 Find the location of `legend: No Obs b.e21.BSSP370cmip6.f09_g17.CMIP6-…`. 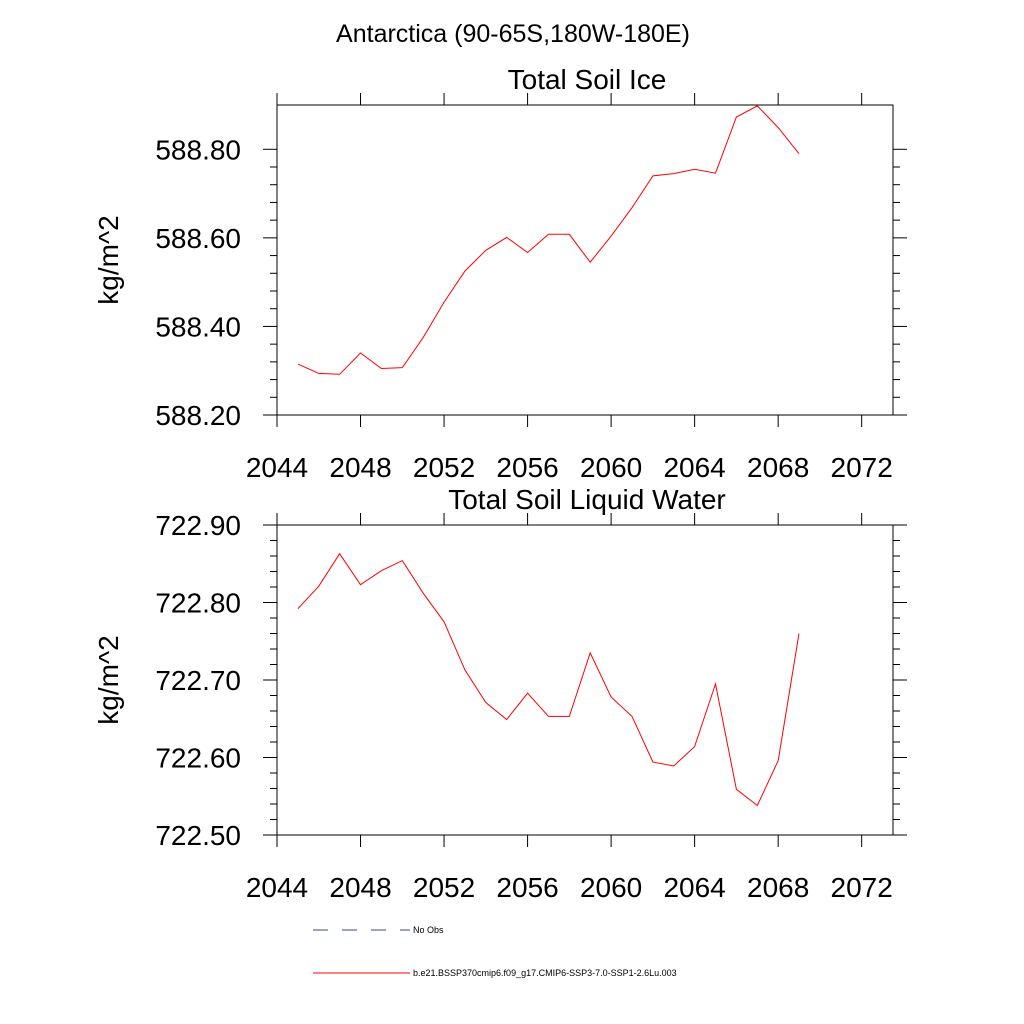

legend: No Obs b.e21.BSSP370cmip6.f09_g17.CMIP6-… is located at coordinates (495, 951).